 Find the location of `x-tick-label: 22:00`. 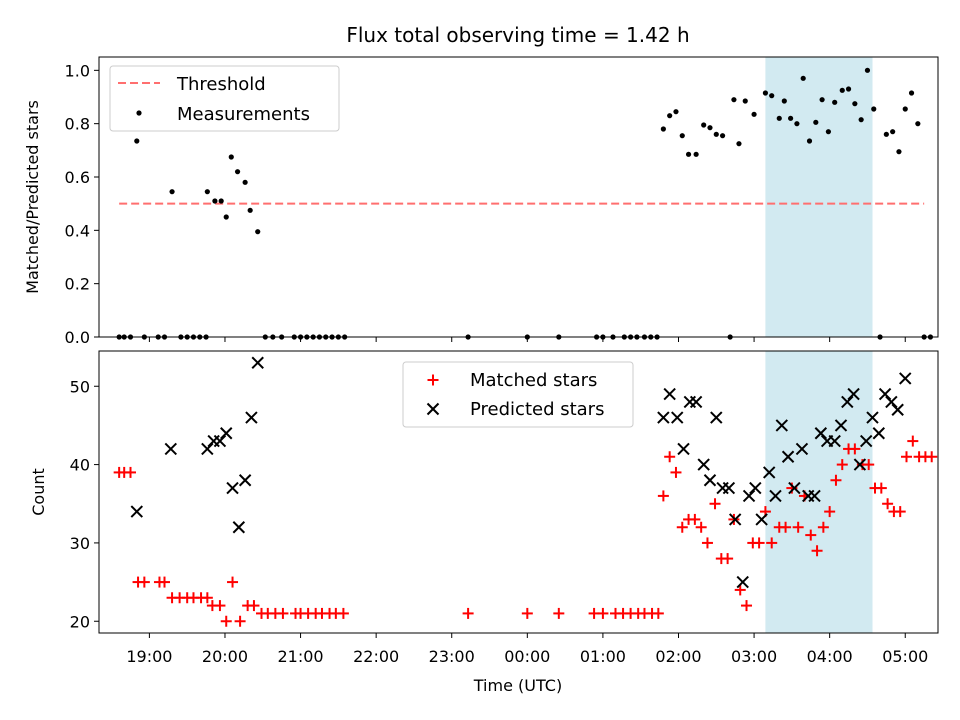

x-tick-label: 22:00 is located at coordinates (376, 656).